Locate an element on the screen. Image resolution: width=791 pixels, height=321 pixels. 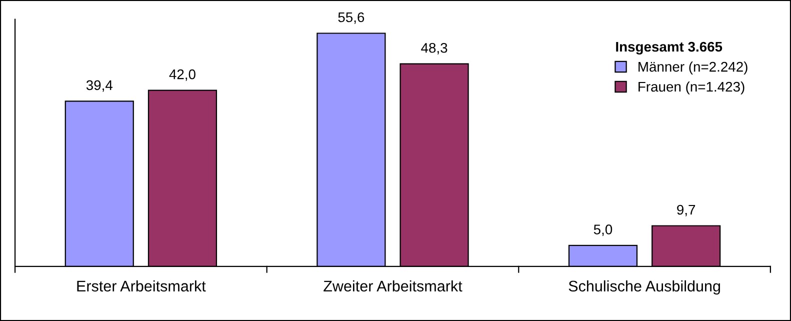
data-label: 39,4 is located at coordinates (99, 86).